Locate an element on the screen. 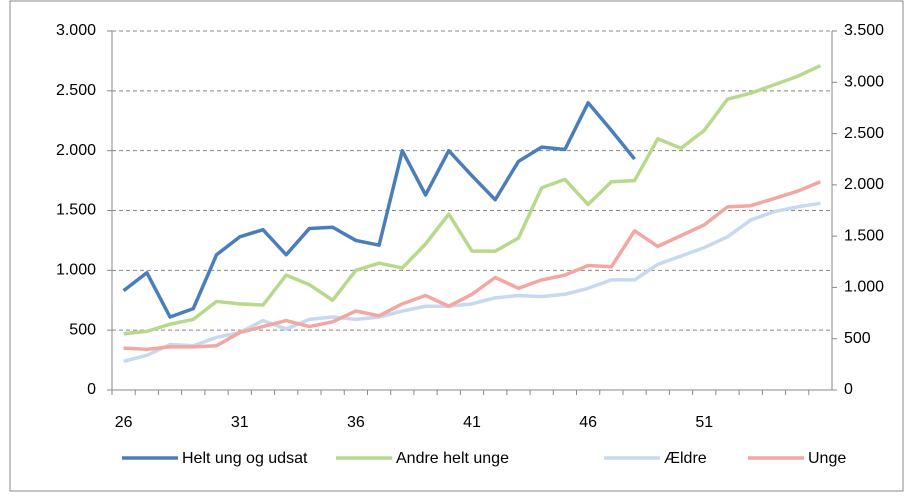 This screenshot has height=497, width=914. legend-label: Andre helt unge is located at coordinates (452, 458).